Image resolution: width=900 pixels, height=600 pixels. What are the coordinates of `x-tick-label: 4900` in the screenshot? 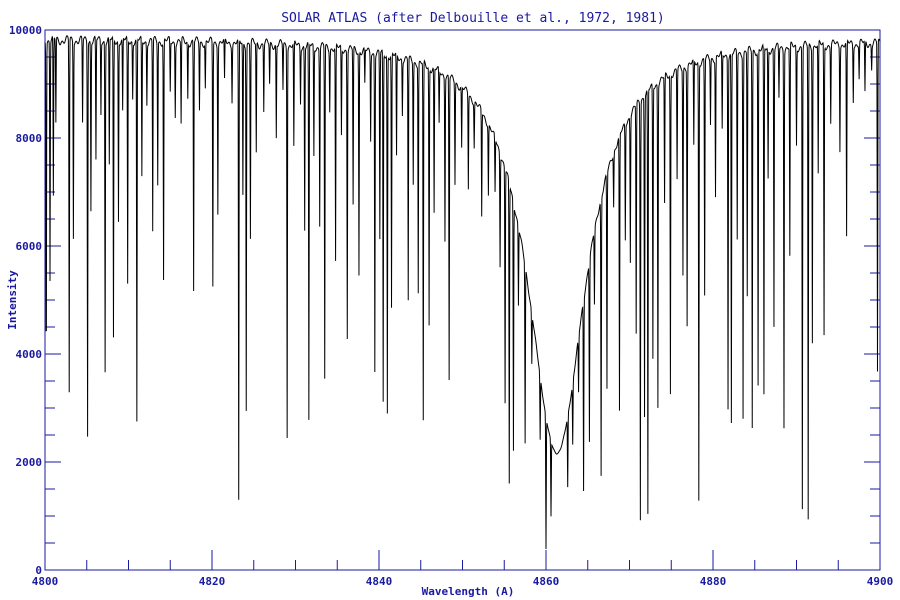 It's located at (880, 581).